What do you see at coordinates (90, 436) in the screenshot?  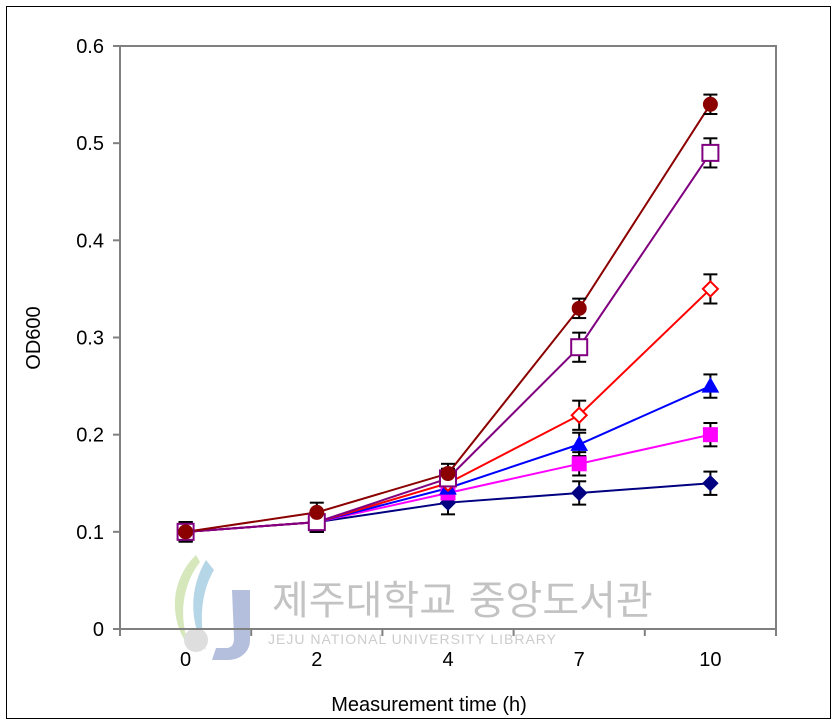 I see `y-tick-label: 0.2` at bounding box center [90, 436].